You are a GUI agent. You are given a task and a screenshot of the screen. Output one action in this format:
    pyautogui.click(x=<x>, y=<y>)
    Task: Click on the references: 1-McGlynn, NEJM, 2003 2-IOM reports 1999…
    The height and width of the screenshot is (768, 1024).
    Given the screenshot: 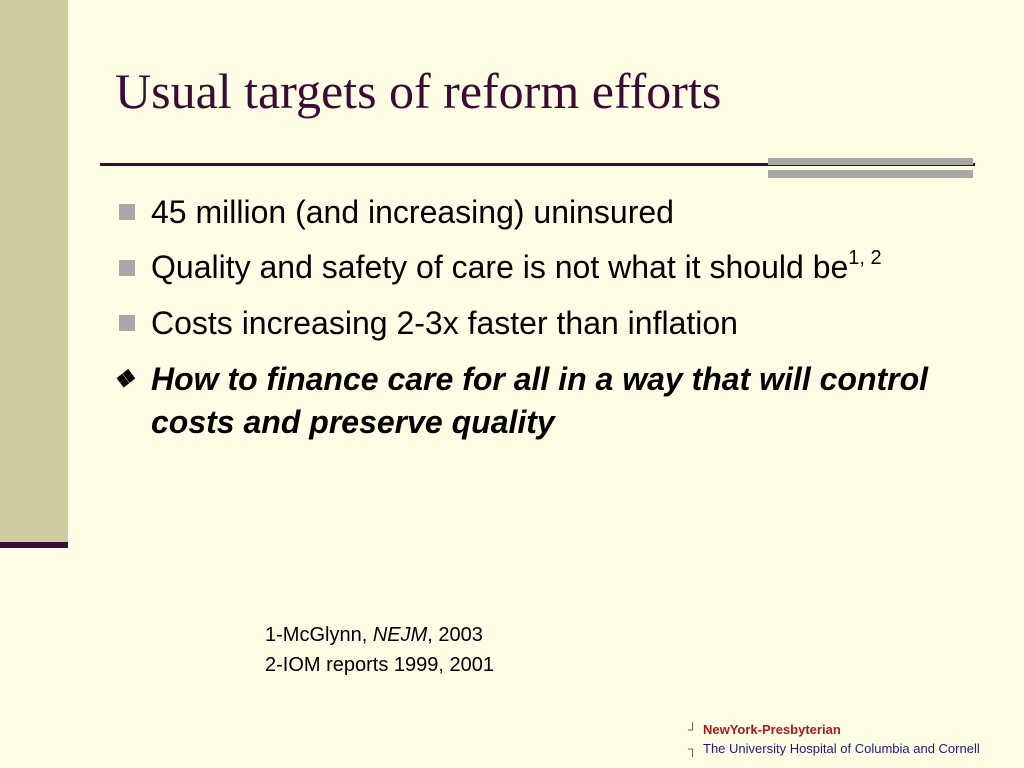 What is the action you would take?
    pyautogui.click(x=379, y=650)
    